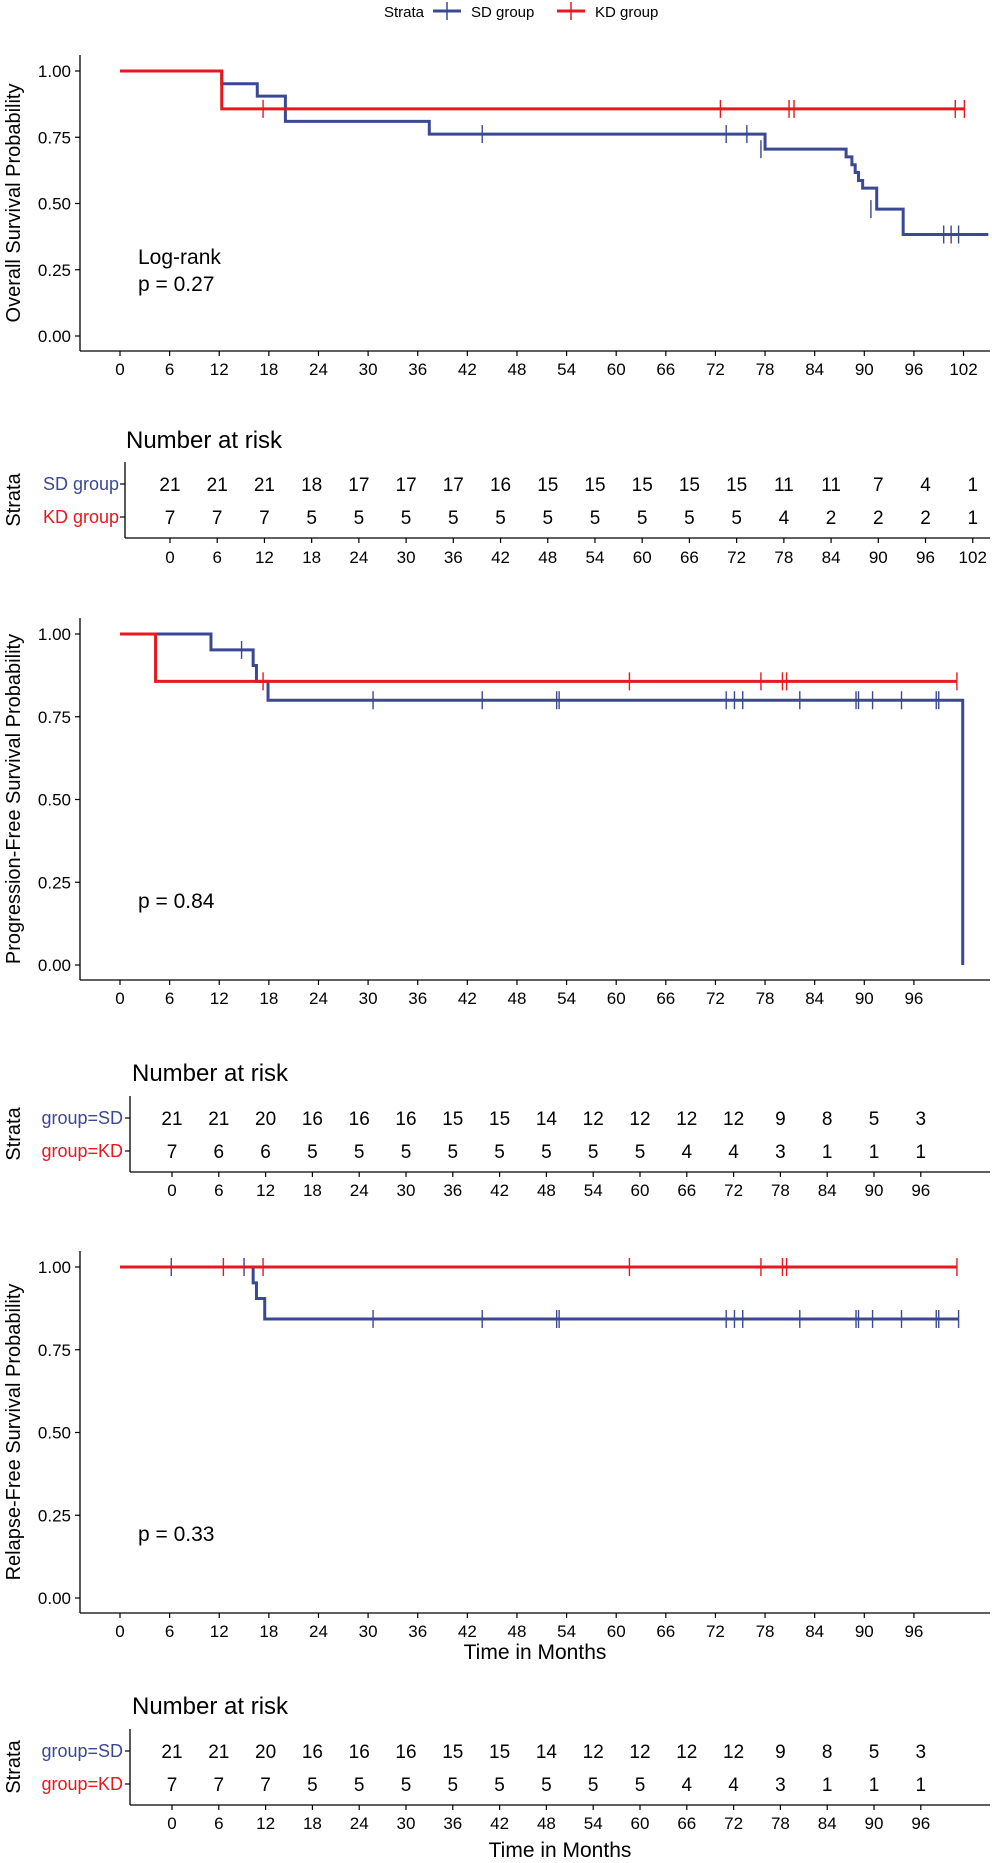 The height and width of the screenshot is (1863, 992). What do you see at coordinates (171, 1823) in the screenshot?
I see `risk-x-tick-label: 0` at bounding box center [171, 1823].